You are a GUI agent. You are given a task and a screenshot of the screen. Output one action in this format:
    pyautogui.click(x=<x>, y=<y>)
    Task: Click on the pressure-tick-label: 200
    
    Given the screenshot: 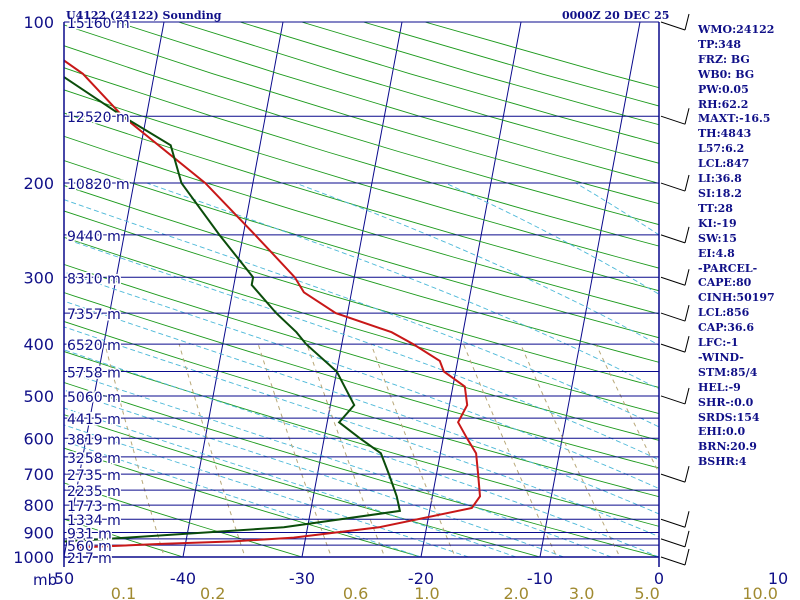 What is the action you would take?
    pyautogui.click(x=38, y=183)
    